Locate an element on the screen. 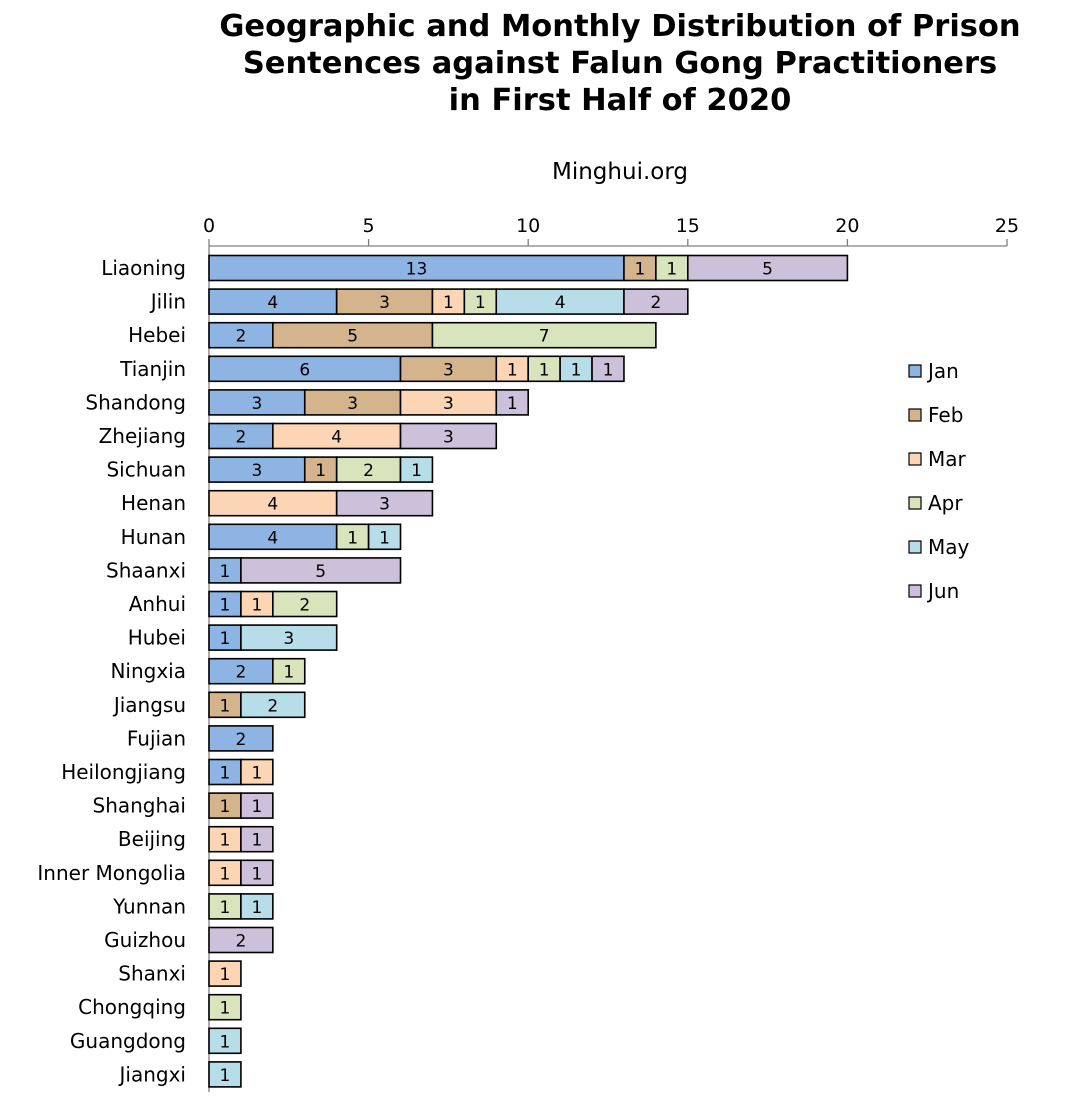 This screenshot has width=1092, height=1116. category-label: Anhui is located at coordinates (157, 604).